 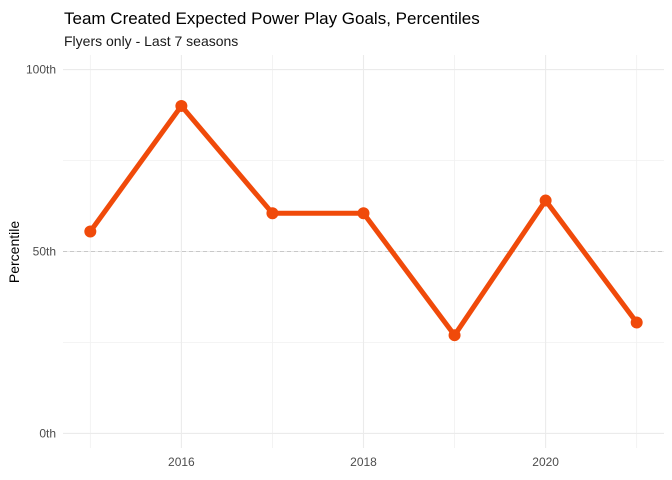 I want to click on y-tick-label: 100th, so click(x=41, y=70).